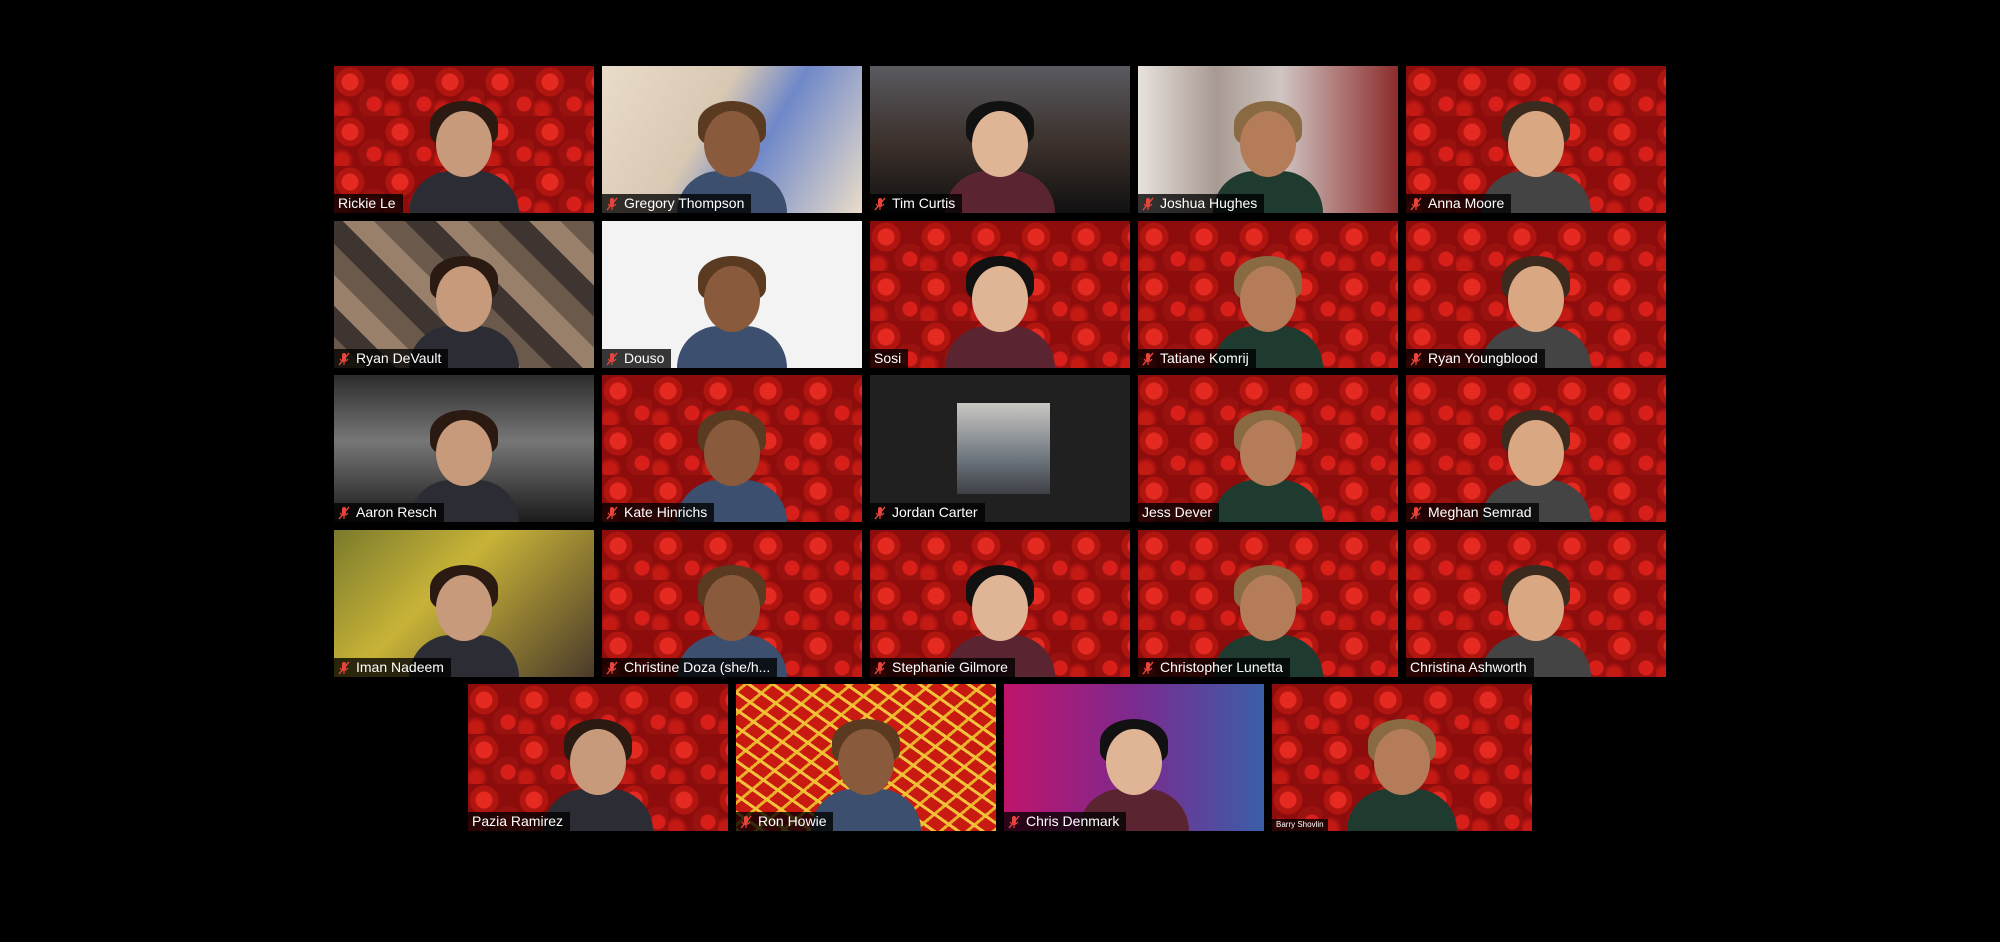 This screenshot has height=942, width=2000. What do you see at coordinates (1536, 603) in the screenshot?
I see `participant-tile: Christina Ashworth` at bounding box center [1536, 603].